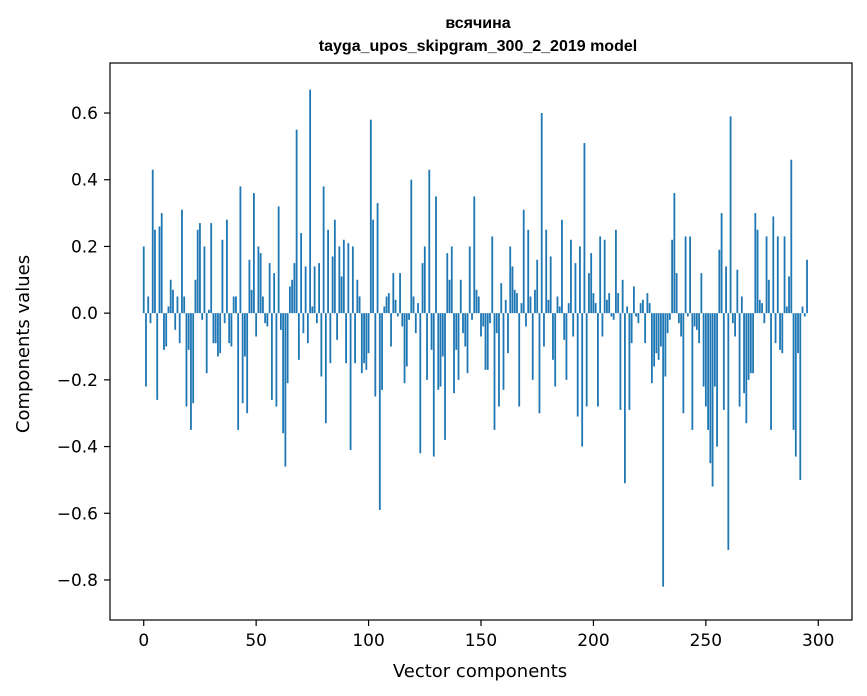  I want to click on y-axis-ticks: −0.8 −0.6 −0.4 −0.2 0.0 0.2 0.4 0.6, so click(83, 347).